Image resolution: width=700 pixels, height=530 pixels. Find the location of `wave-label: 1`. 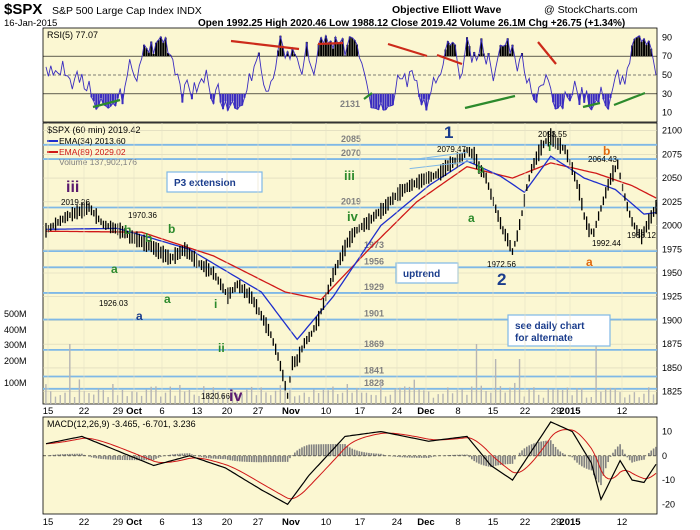

wave-label: 1 is located at coordinates (448, 132).